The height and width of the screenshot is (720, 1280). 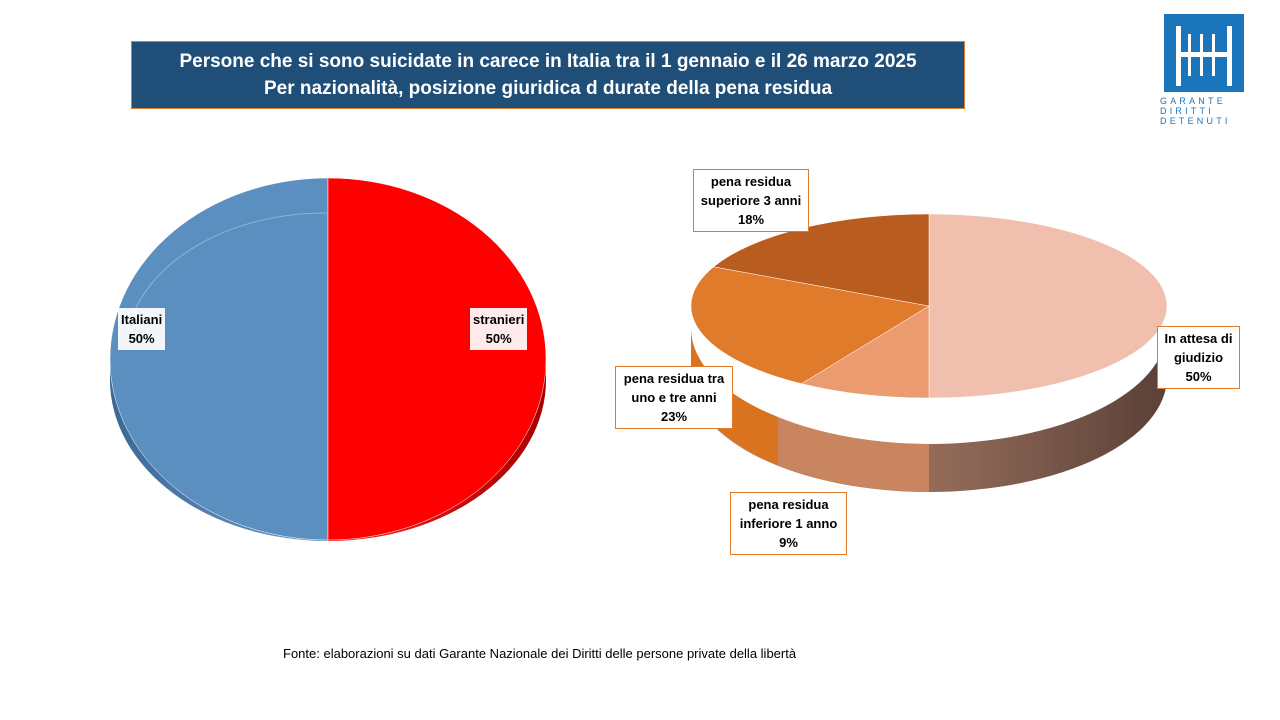 I want to click on label-attesa-line-2: giudizio, so click(x=1198, y=357).